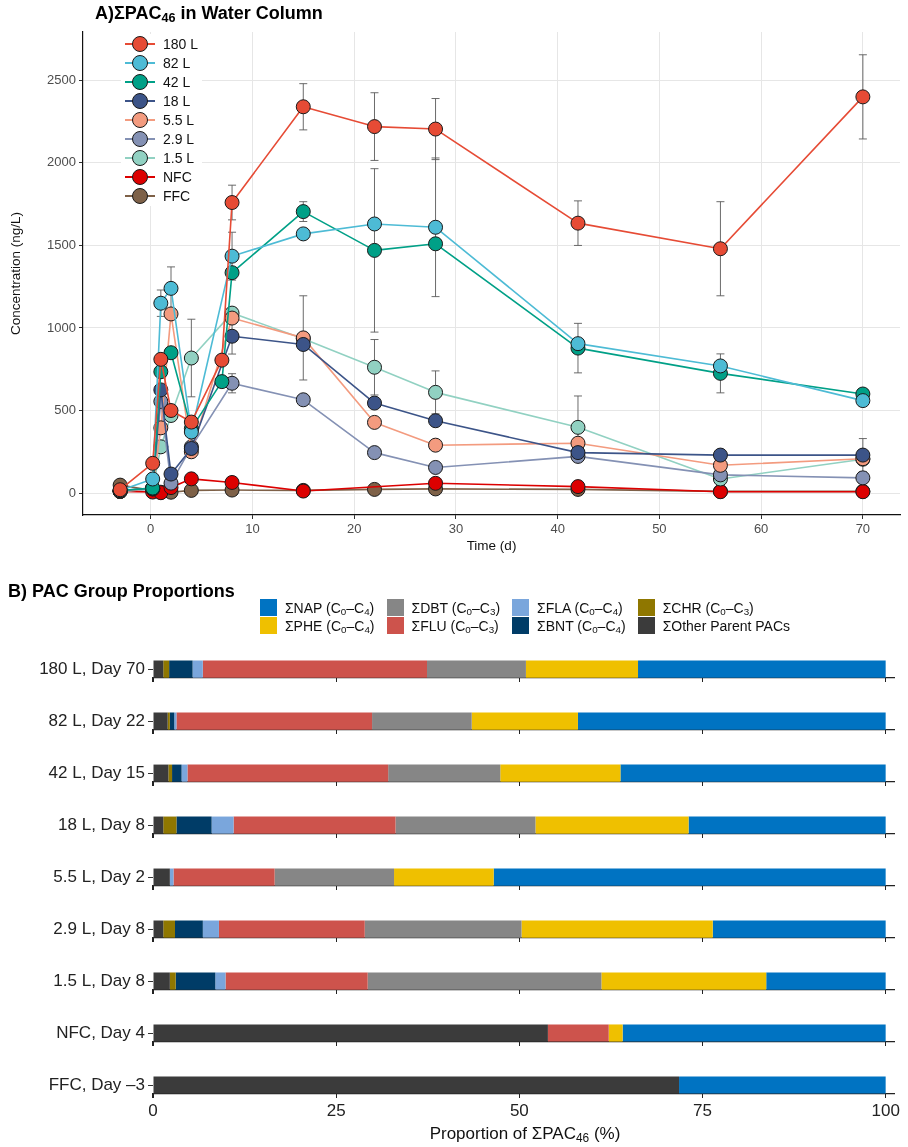 The height and width of the screenshot is (1147, 908). What do you see at coordinates (96, 1084) in the screenshot?
I see `y-tick-label: FFC, Day –3` at bounding box center [96, 1084].